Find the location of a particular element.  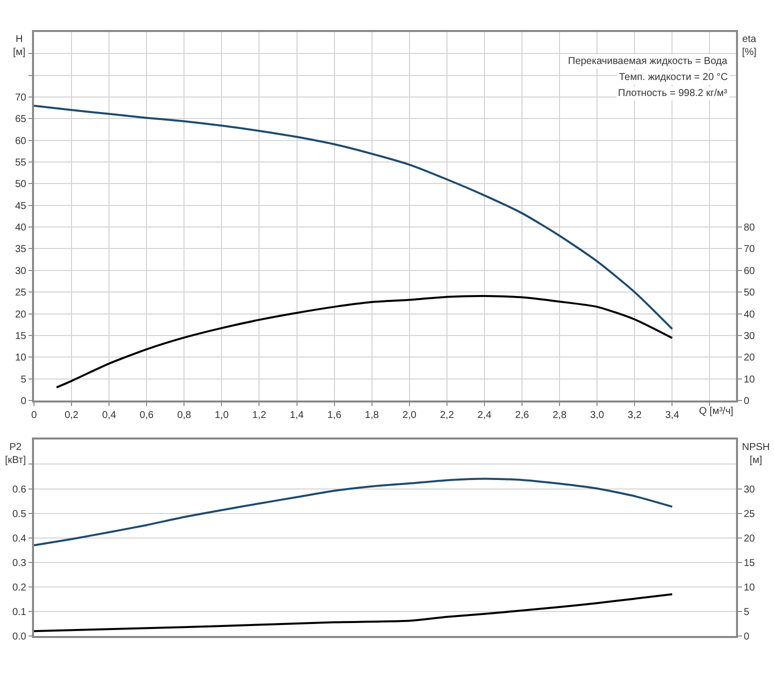

y2-tick-label: 5 is located at coordinates (747, 612).